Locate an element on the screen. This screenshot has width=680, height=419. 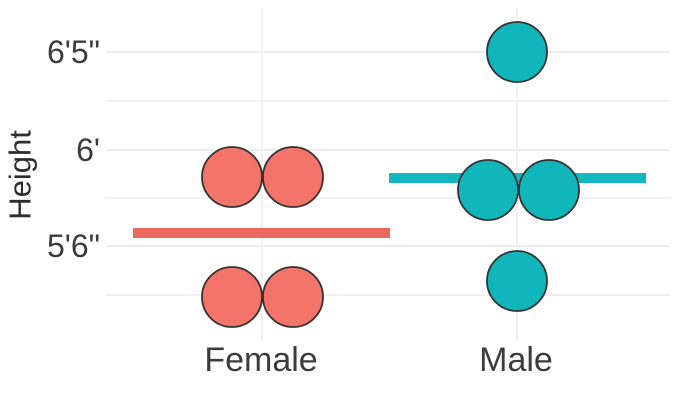
y-axis-title: Height is located at coordinates (20, 175).